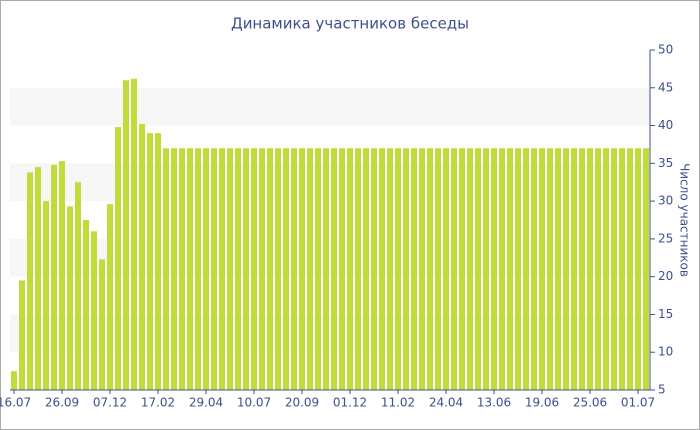 The image size is (700, 430). Describe the element at coordinates (398, 403) in the screenshot. I see `x-tick-label: 11.02` at that location.